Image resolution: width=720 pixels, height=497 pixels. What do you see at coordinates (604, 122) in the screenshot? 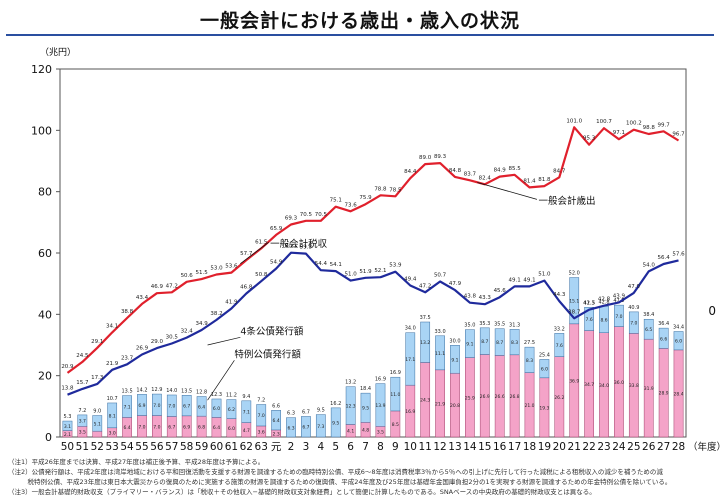
I see `expenditure-point-label: 100.7` at bounding box center [604, 122].